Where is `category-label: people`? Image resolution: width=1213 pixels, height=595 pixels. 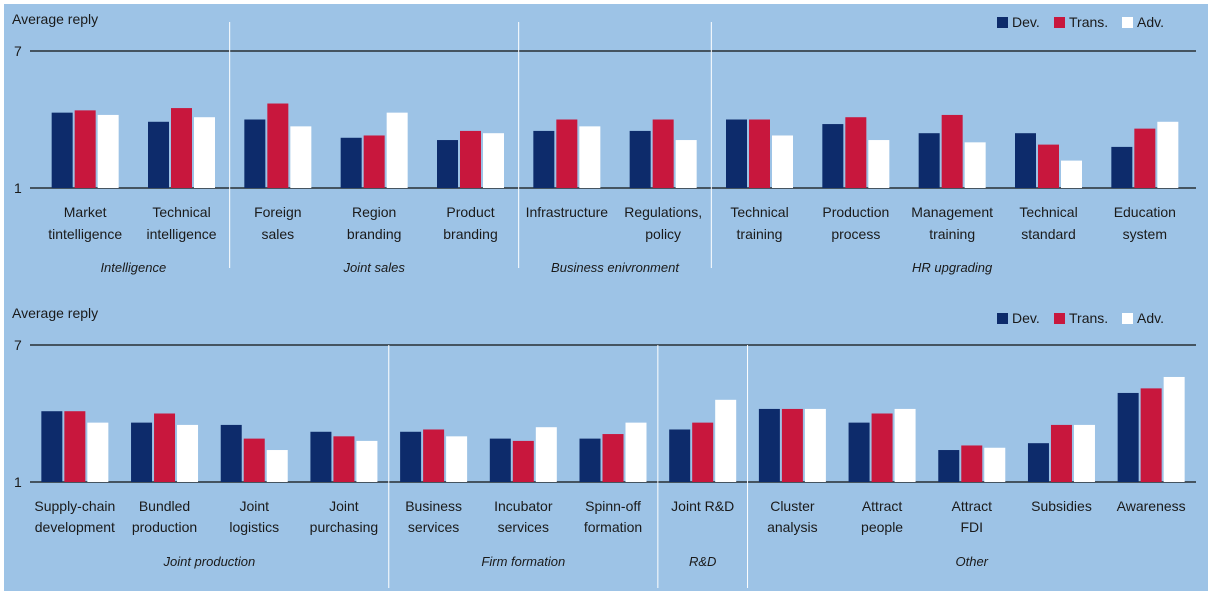
category-label: people is located at coordinates (882, 527).